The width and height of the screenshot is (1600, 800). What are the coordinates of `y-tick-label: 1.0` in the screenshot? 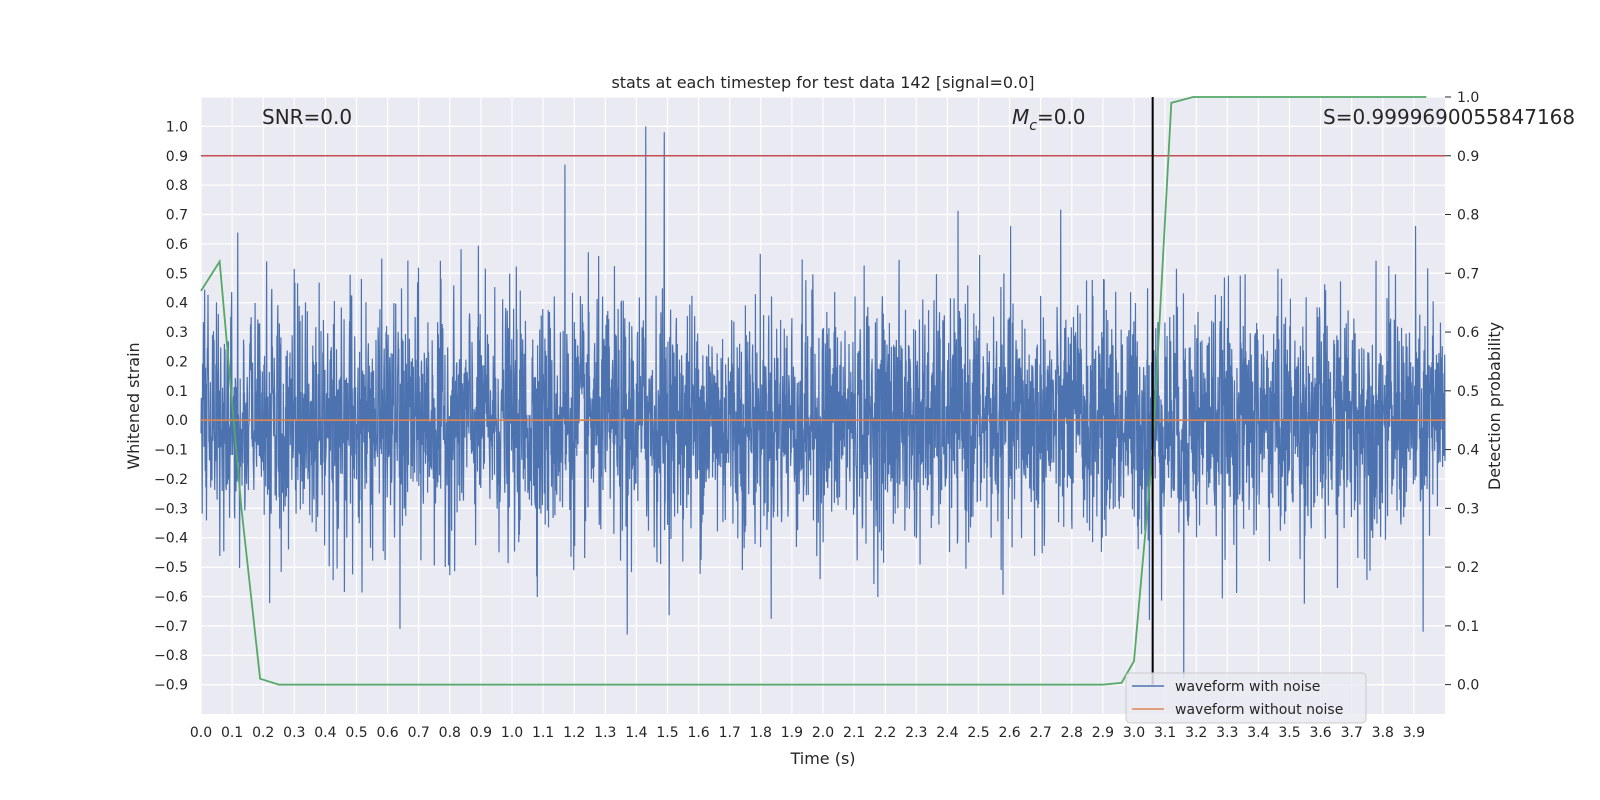 It's located at (177, 127).